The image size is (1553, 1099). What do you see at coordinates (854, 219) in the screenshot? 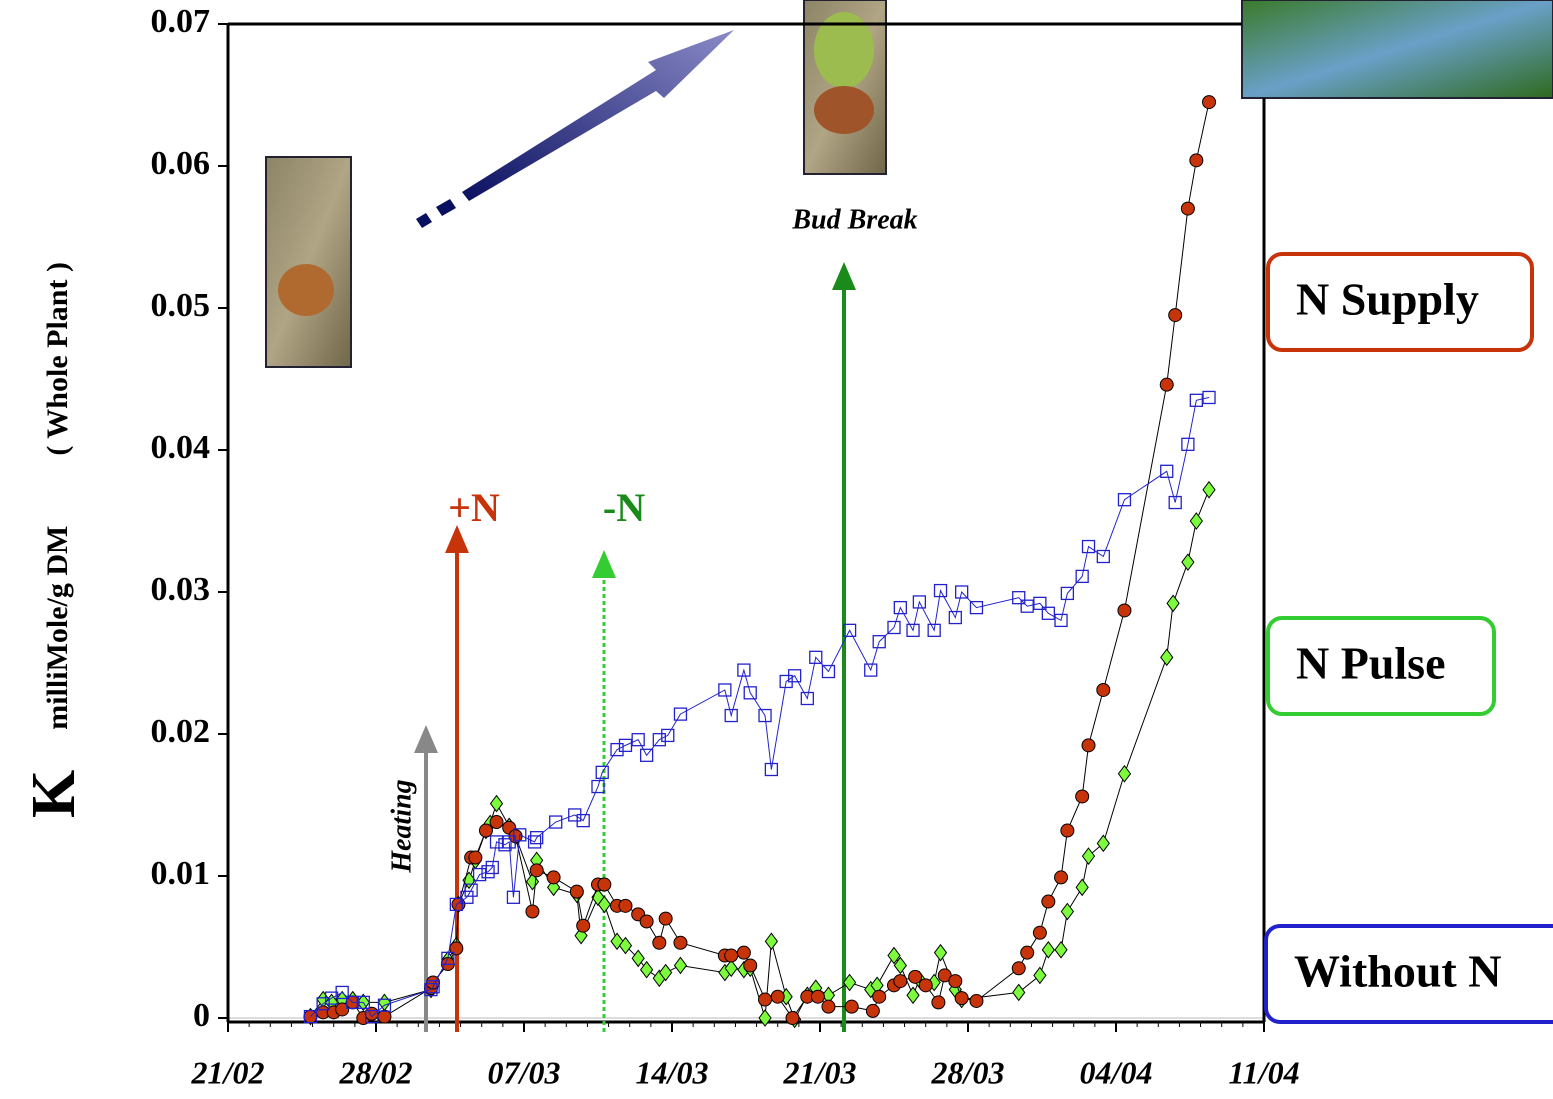
I see `annotation: Bud Break` at bounding box center [854, 219].